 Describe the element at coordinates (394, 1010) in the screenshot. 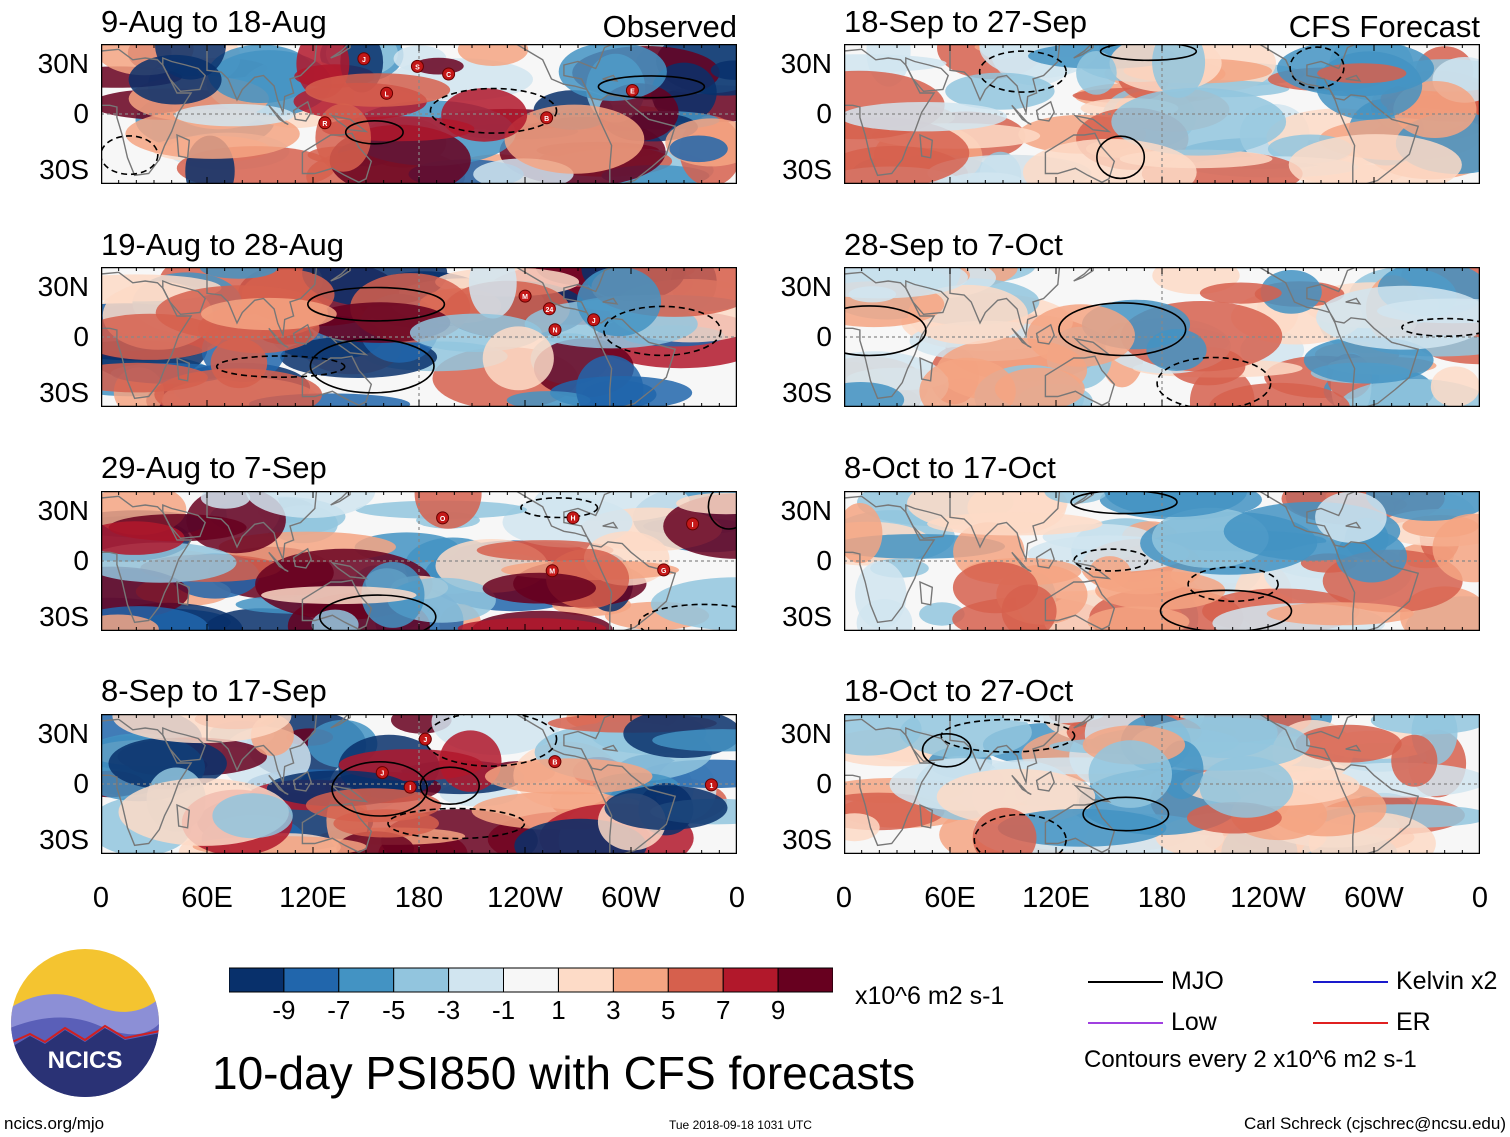

I see `colorbar-label: -5` at that location.